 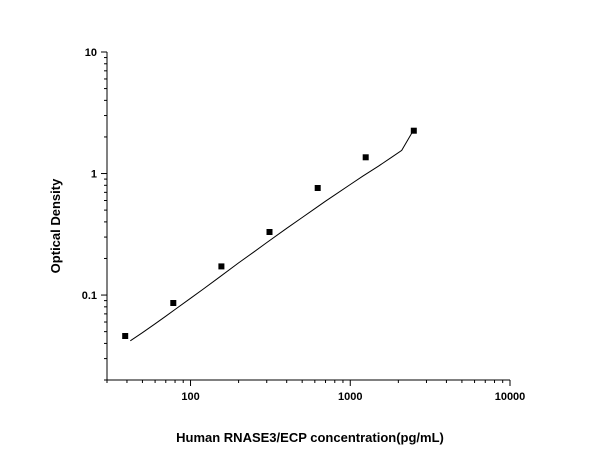 I want to click on x-tick-label: 100, so click(x=190, y=397).